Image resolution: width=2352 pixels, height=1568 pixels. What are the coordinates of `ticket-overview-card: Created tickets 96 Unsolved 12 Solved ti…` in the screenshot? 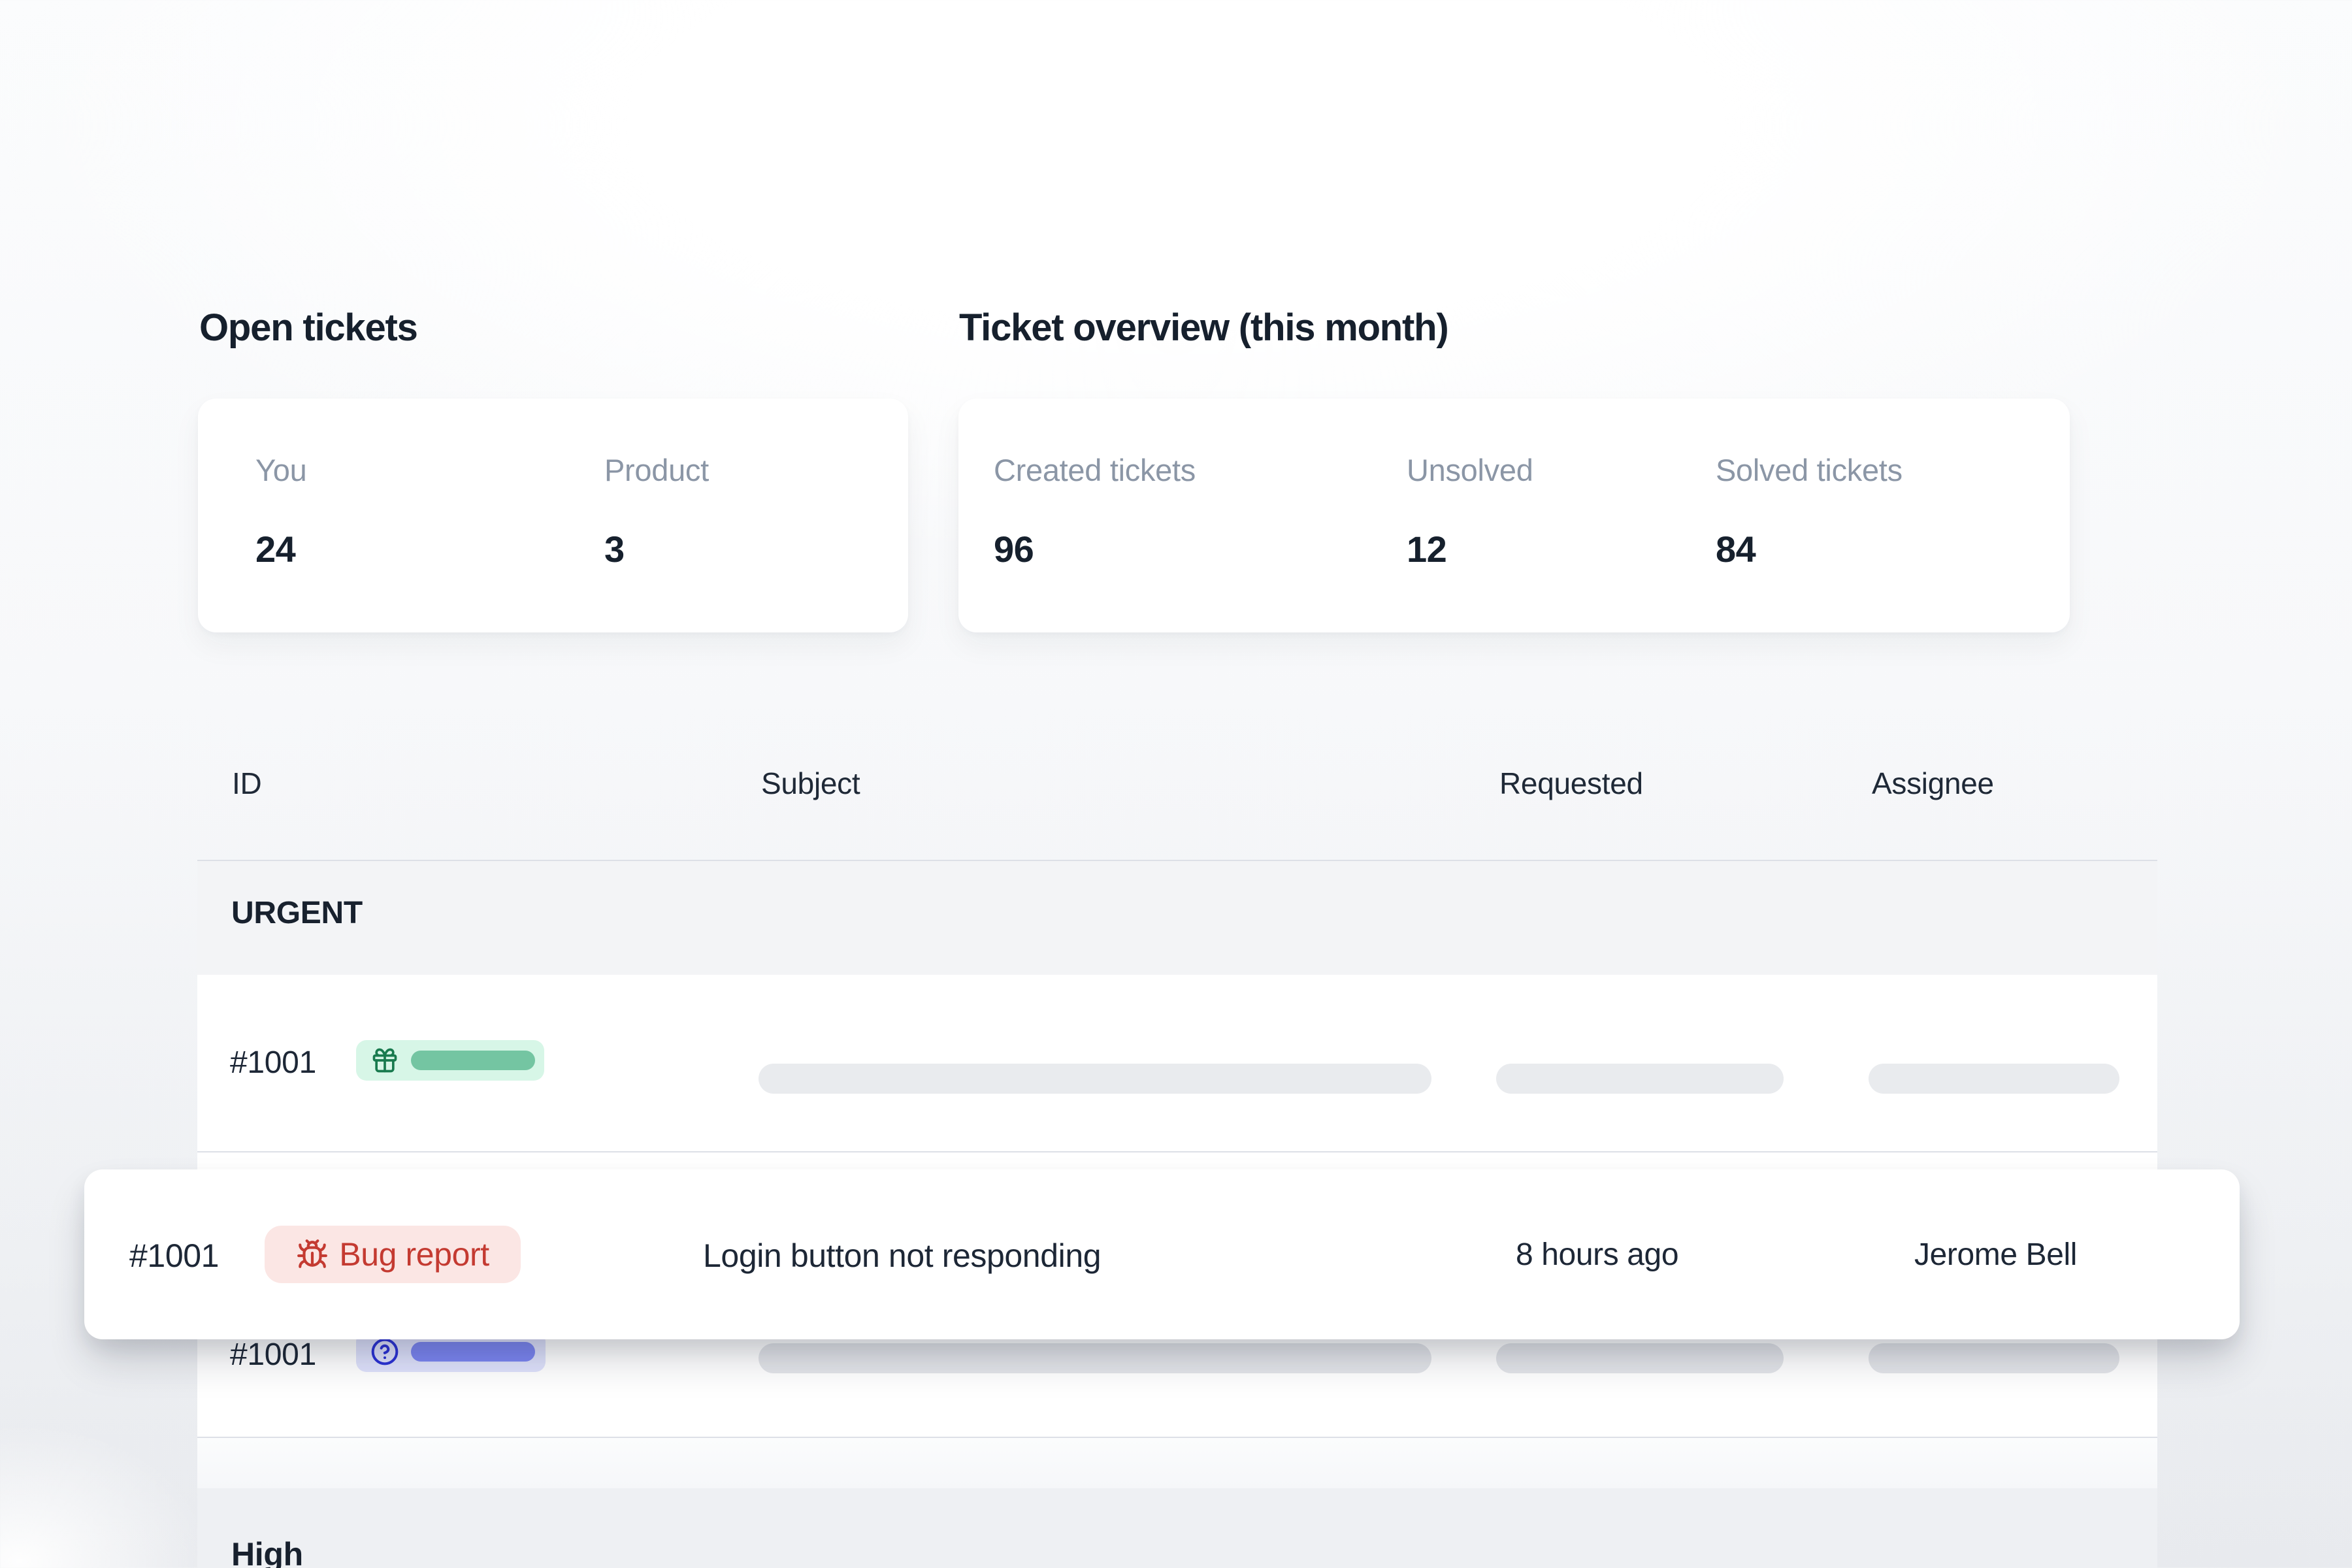 It's located at (1514, 515).